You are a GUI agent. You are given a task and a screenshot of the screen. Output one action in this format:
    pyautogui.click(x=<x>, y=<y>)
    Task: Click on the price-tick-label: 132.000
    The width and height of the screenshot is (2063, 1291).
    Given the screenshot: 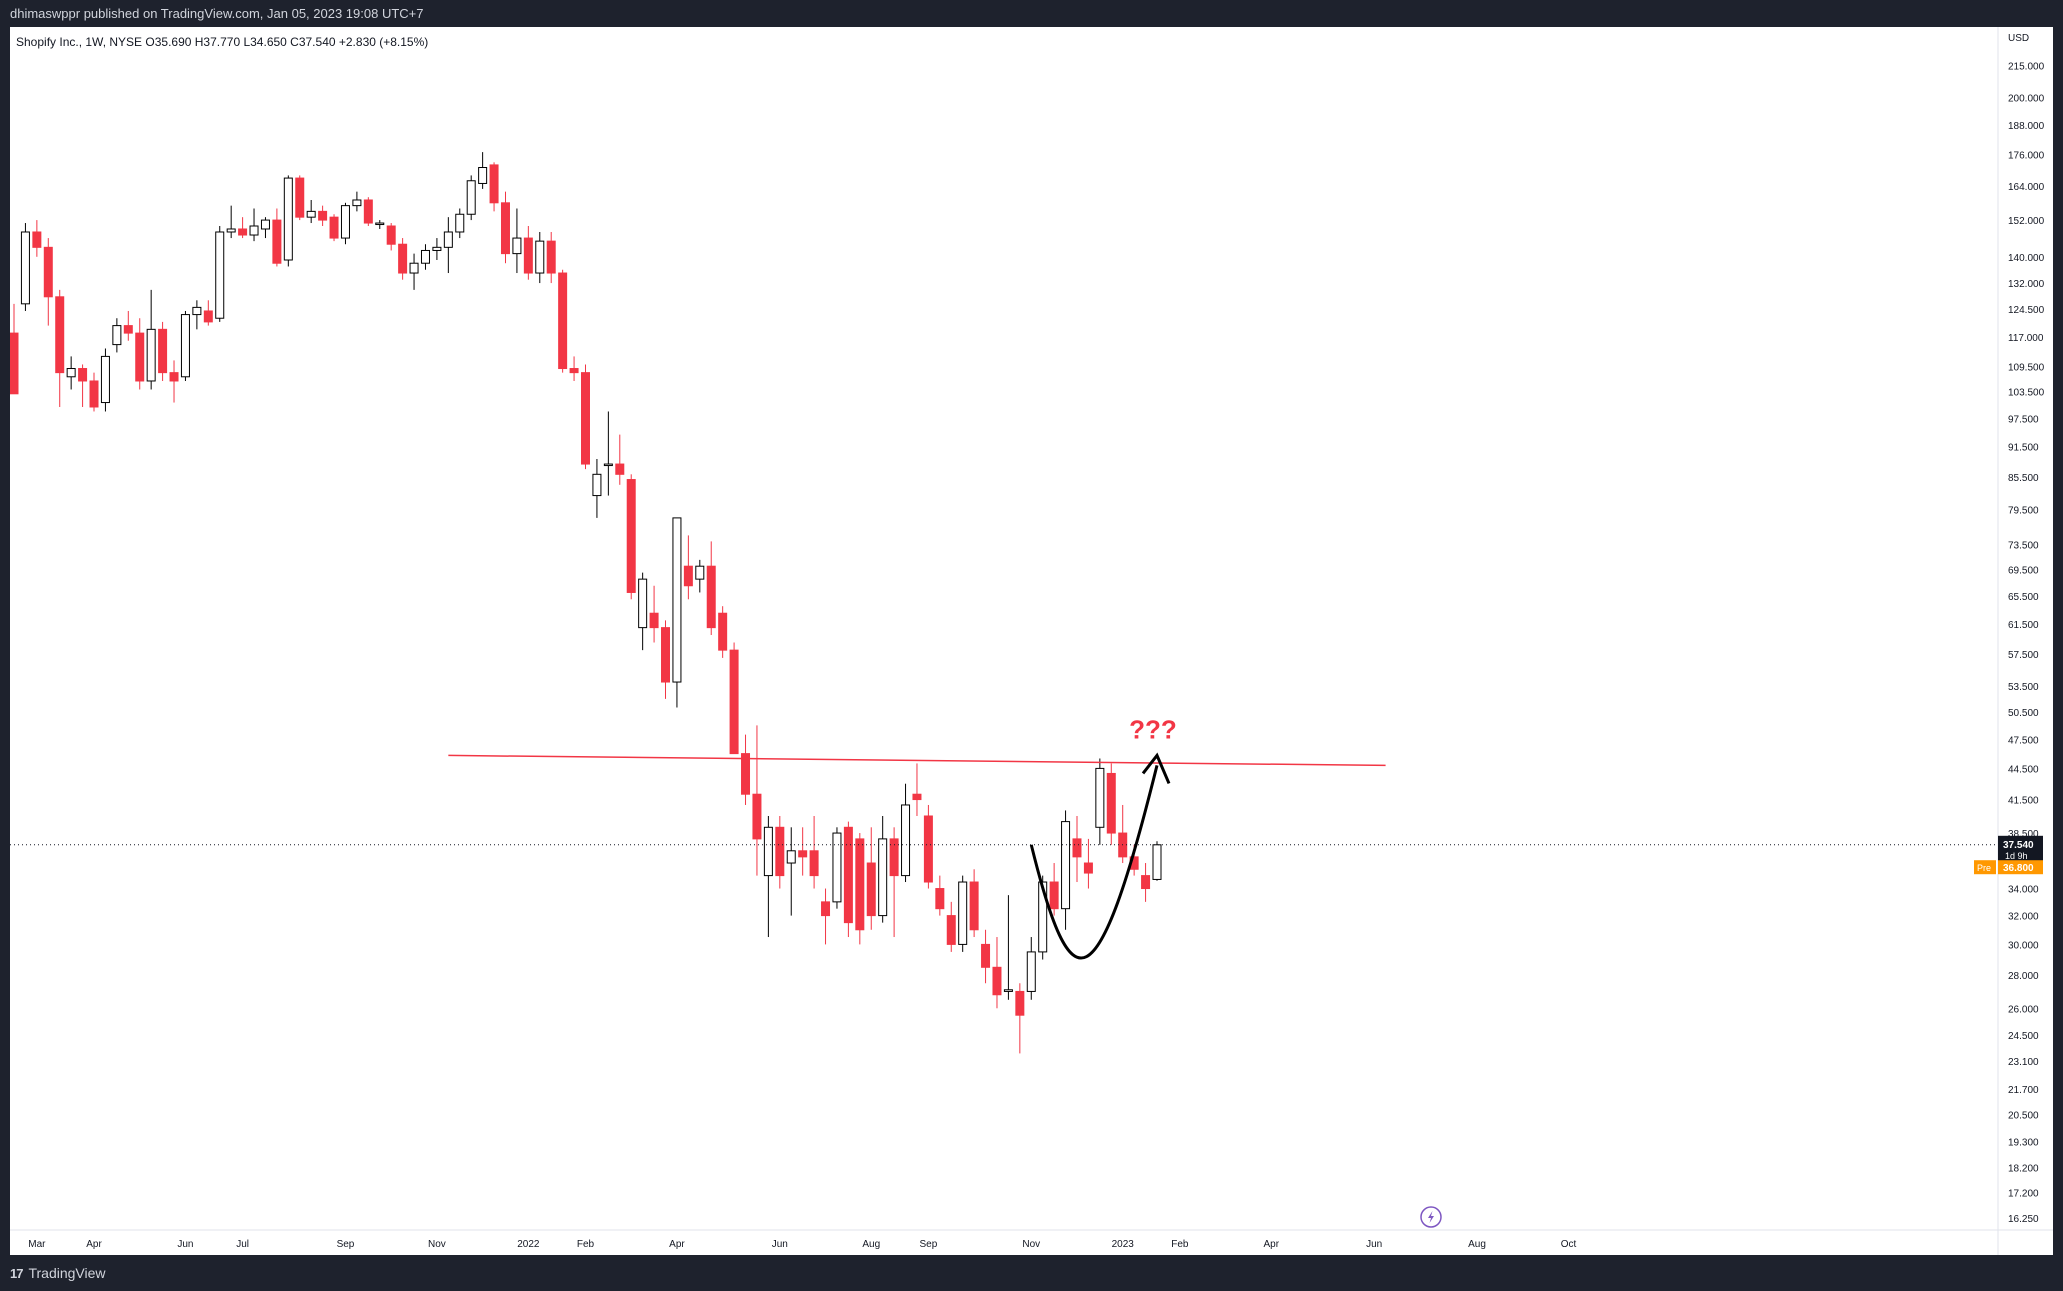 What is the action you would take?
    pyautogui.click(x=2026, y=284)
    